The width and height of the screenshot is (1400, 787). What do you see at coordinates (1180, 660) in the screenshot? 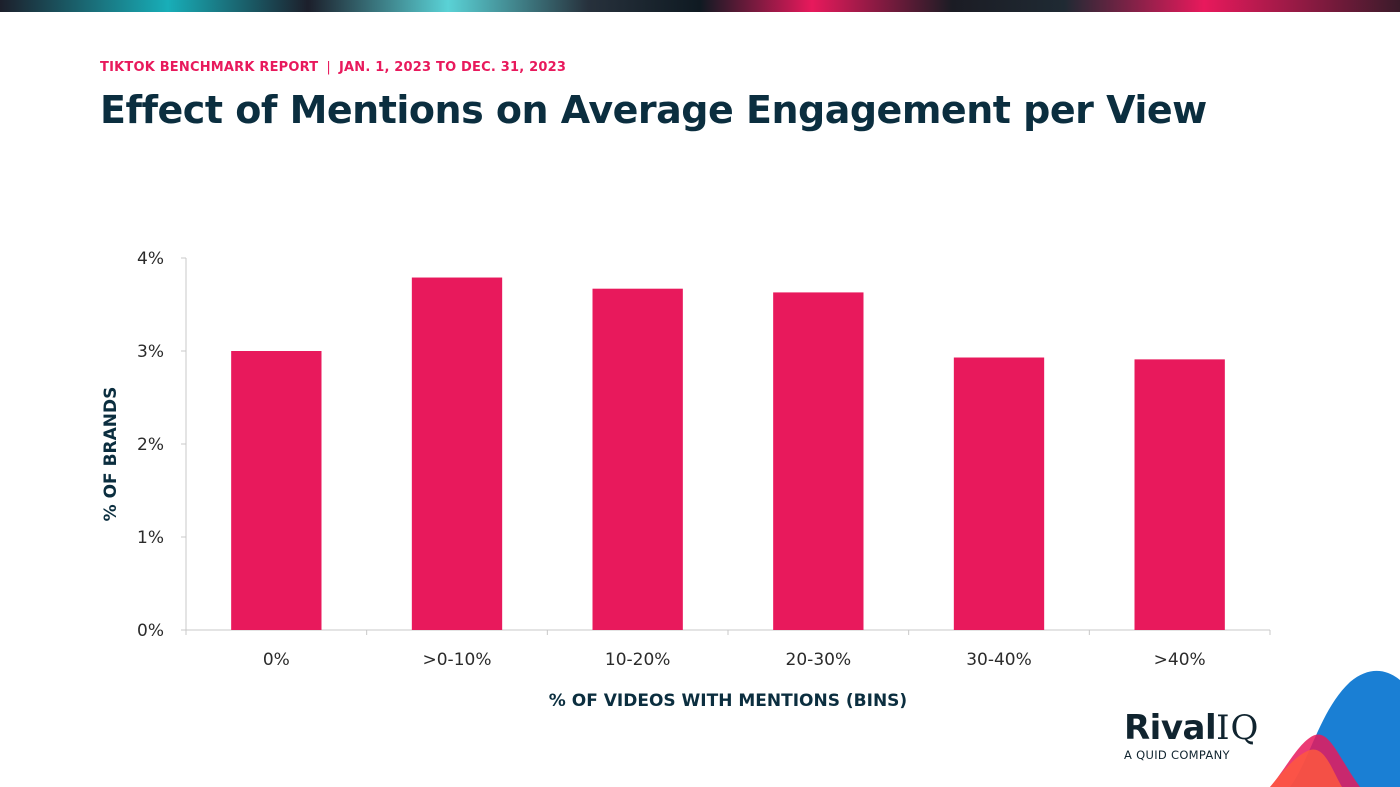
I see `x-tick-label: >40%` at bounding box center [1180, 660].